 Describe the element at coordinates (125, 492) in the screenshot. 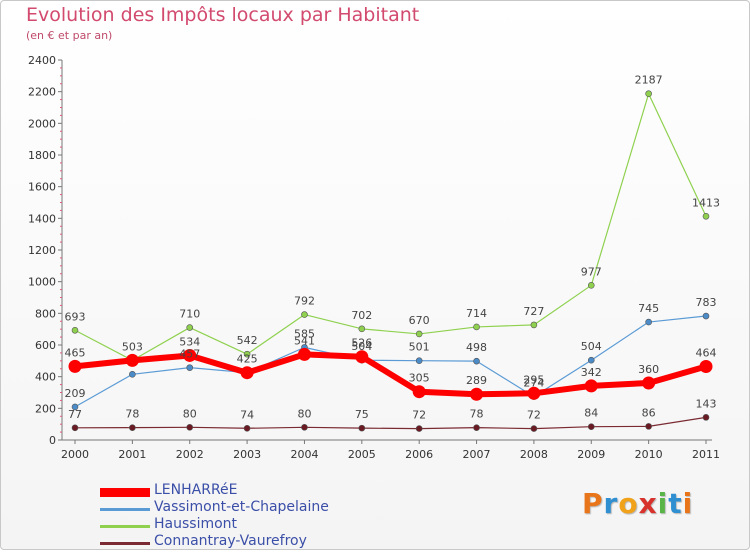

I see `legend-swatch-lenharree` at that location.